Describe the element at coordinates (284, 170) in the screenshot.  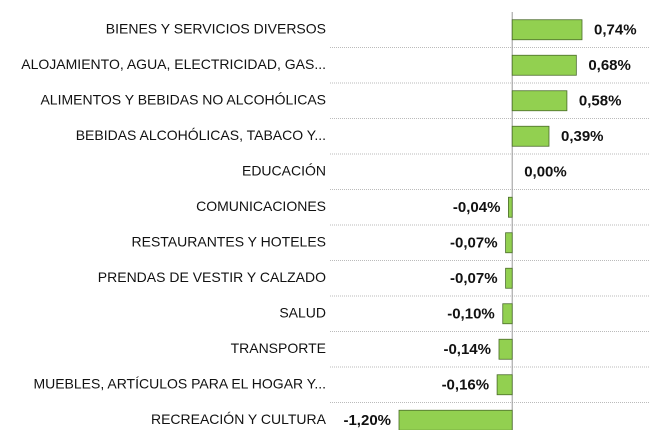
I see `category-label: EDUCACIÓN` at that location.